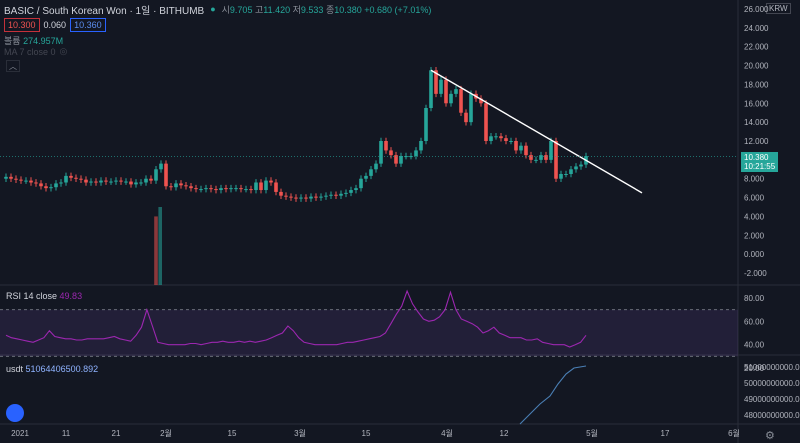 This screenshot has width=800, height=443. I want to click on trendline, so click(536, 131).